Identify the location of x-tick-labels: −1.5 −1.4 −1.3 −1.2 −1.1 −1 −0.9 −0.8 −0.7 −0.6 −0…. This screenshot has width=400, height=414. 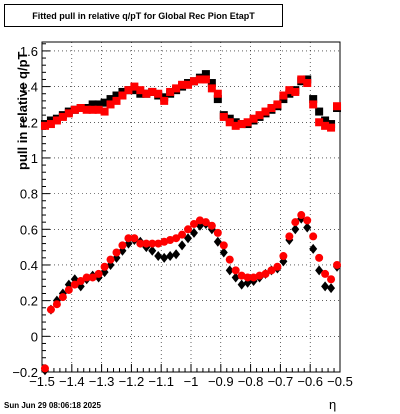
(191, 381).